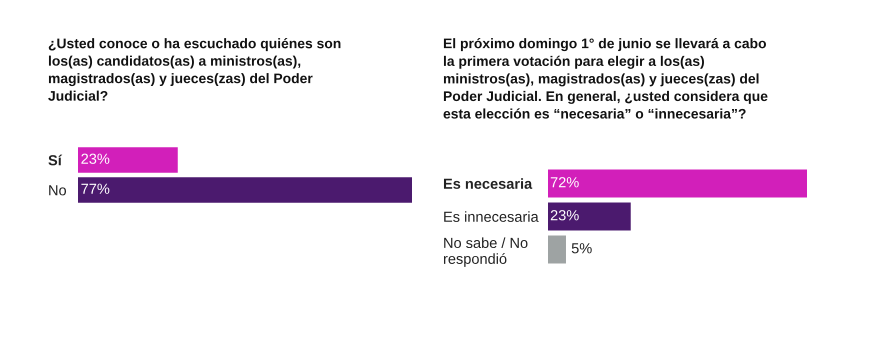  What do you see at coordinates (57, 190) in the screenshot?
I see `y-tick-label: No` at bounding box center [57, 190].